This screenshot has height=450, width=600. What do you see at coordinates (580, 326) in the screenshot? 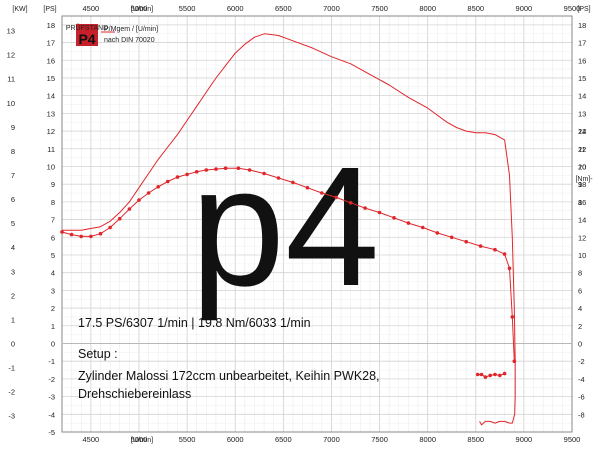
I see `nm-tick-label: 2` at bounding box center [580, 326].